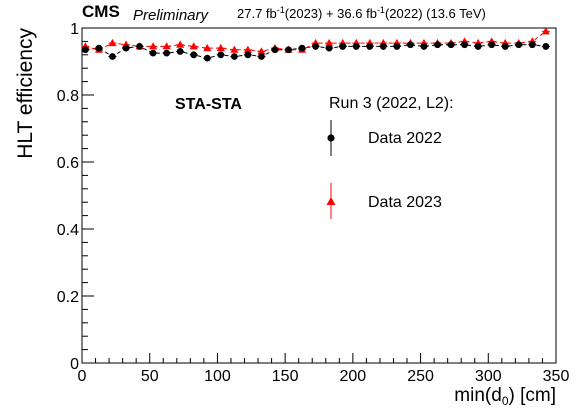 The image size is (580, 408). I want to click on y-tick-label: 0, so click(74, 364).